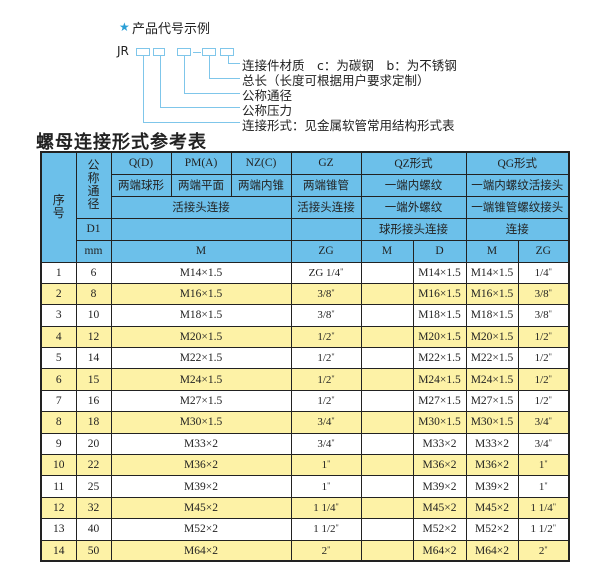 Image resolution: width=600 pixels, height=567 pixels. I want to click on header-d1: D1, so click(93, 229).